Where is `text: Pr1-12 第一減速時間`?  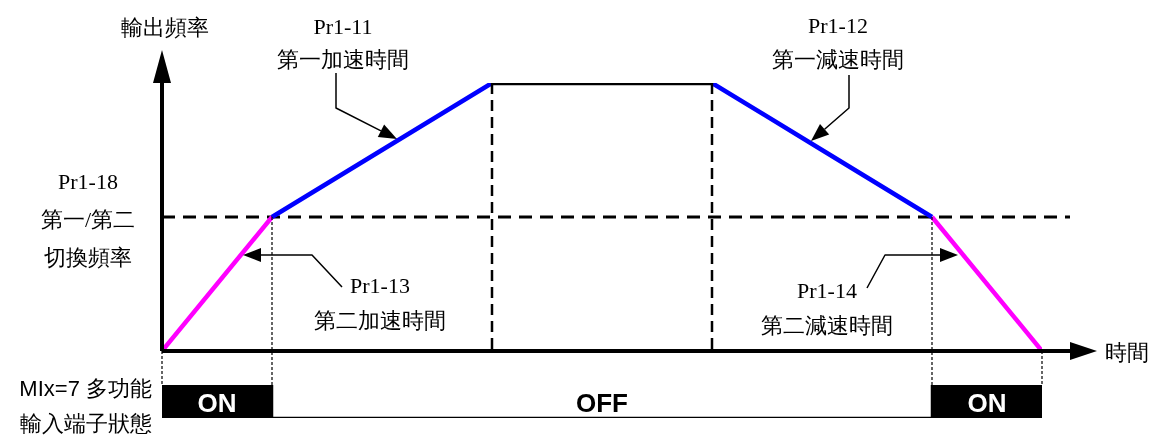 text: Pr1-12 第一減速時間 is located at coordinates (838, 42).